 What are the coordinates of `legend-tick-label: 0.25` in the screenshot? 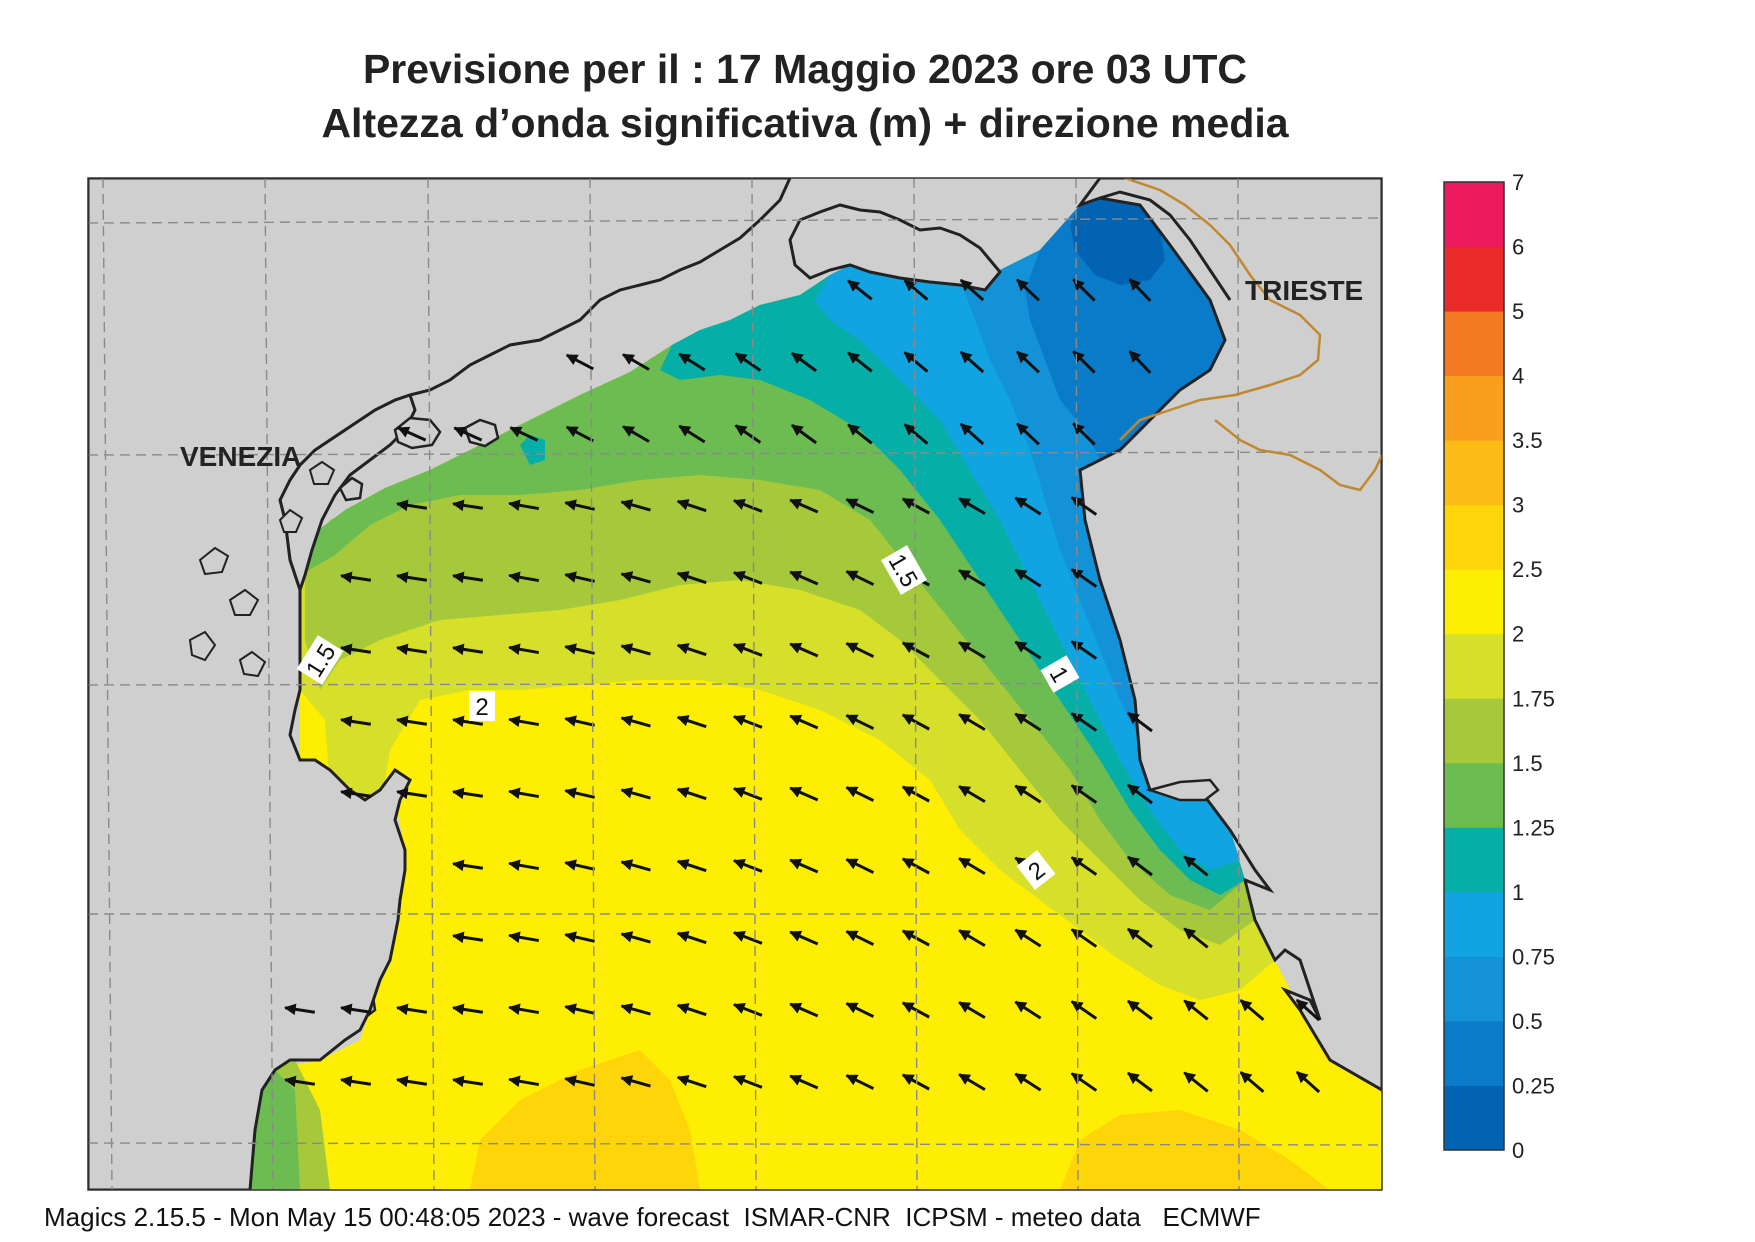 It's located at (1533, 1085).